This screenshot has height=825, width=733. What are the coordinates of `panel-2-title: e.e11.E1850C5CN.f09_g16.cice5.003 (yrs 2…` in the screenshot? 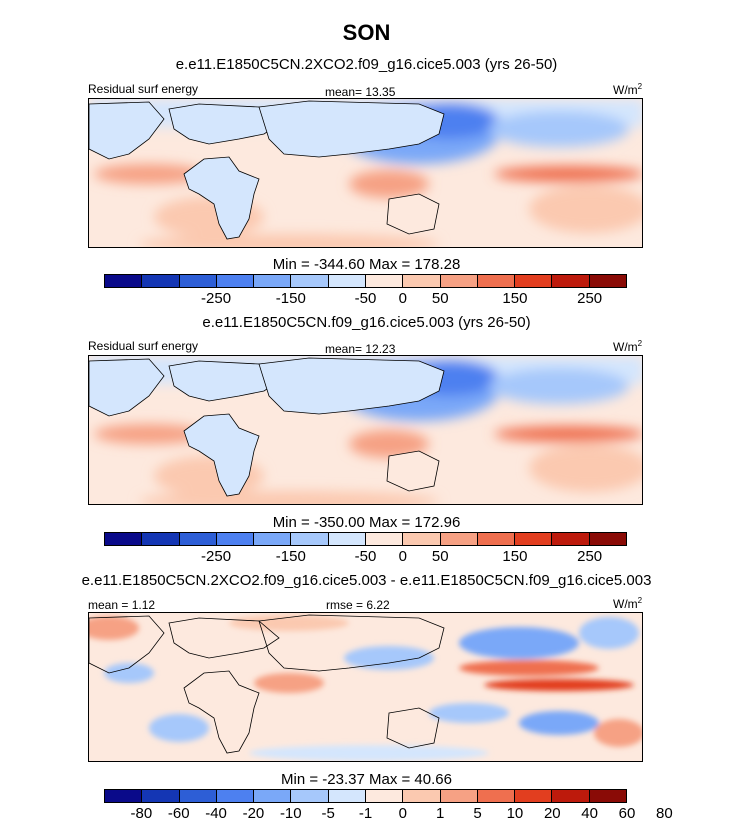 It's located at (366, 322).